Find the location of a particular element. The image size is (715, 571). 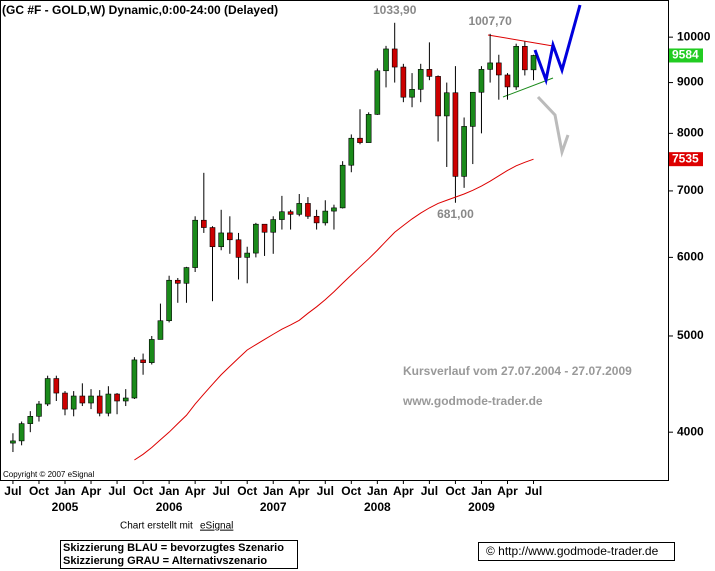

last-ma-box is located at coordinates (686, 159).